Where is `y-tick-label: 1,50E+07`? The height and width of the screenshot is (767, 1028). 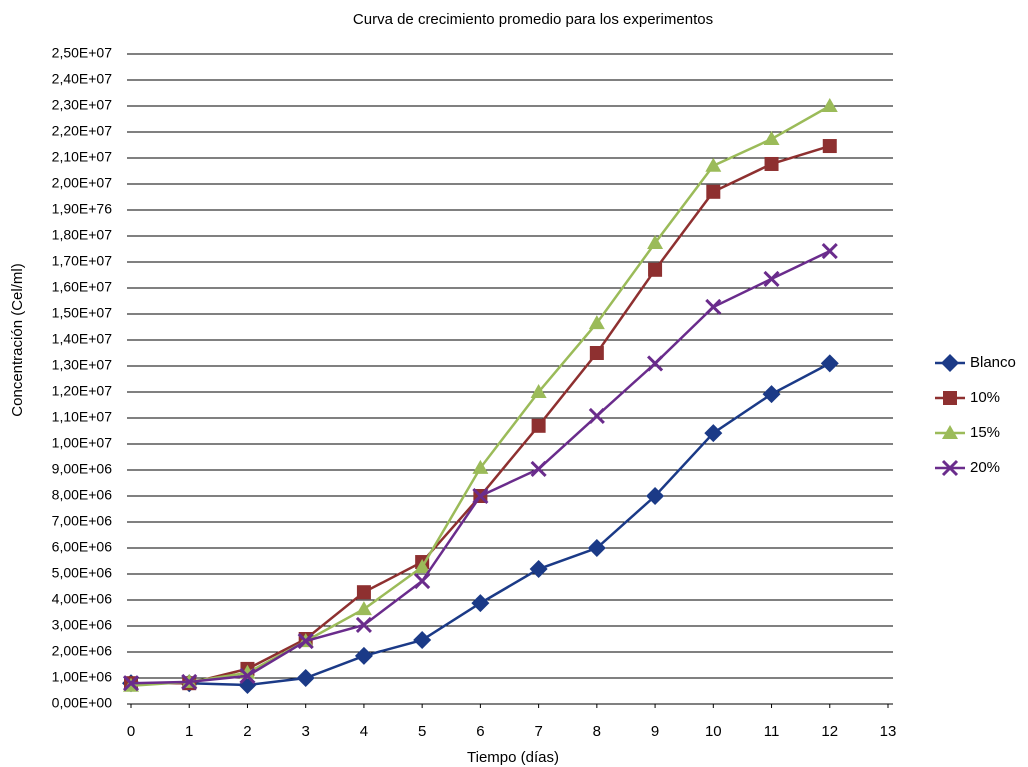
y-tick-label: 1,50E+07 is located at coordinates (82, 313).